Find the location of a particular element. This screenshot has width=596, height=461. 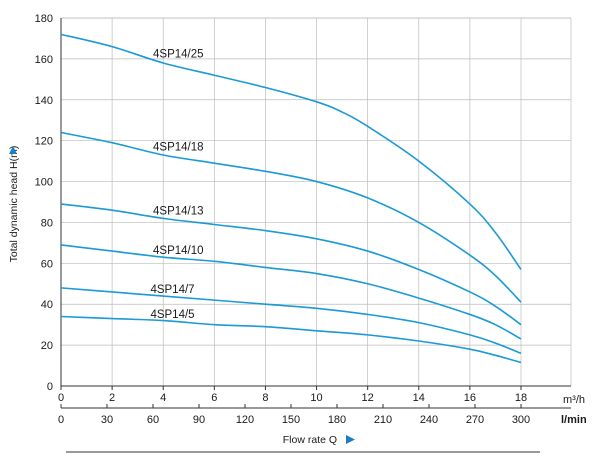

series-label: 4SP14/5 is located at coordinates (172, 315).